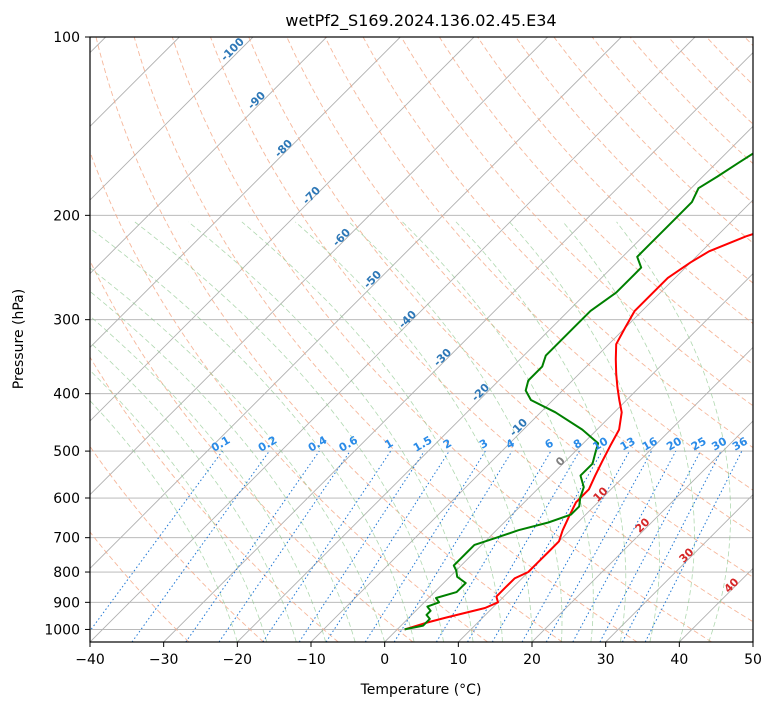 The image size is (775, 708). Describe the element at coordinates (66, 321) in the screenshot. I see `y-tick-label: 300` at that location.